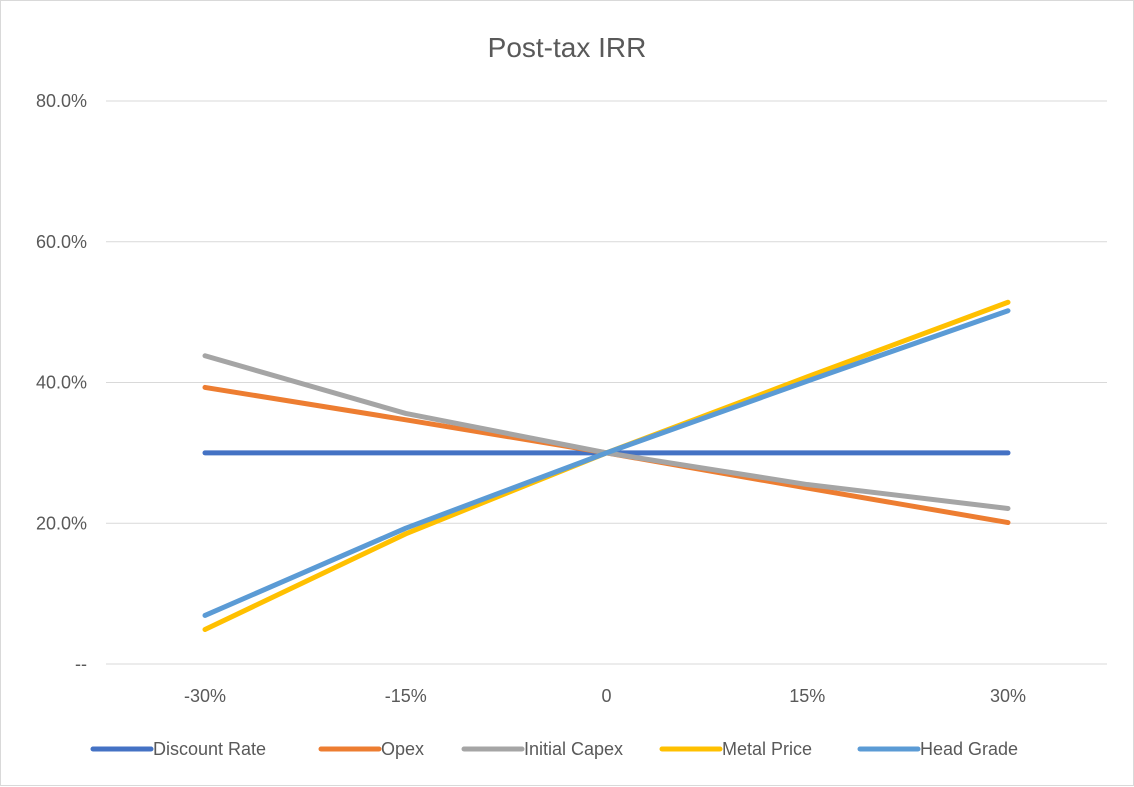  Describe the element at coordinates (406, 696) in the screenshot. I see `x-tick-label: -15%` at that location.